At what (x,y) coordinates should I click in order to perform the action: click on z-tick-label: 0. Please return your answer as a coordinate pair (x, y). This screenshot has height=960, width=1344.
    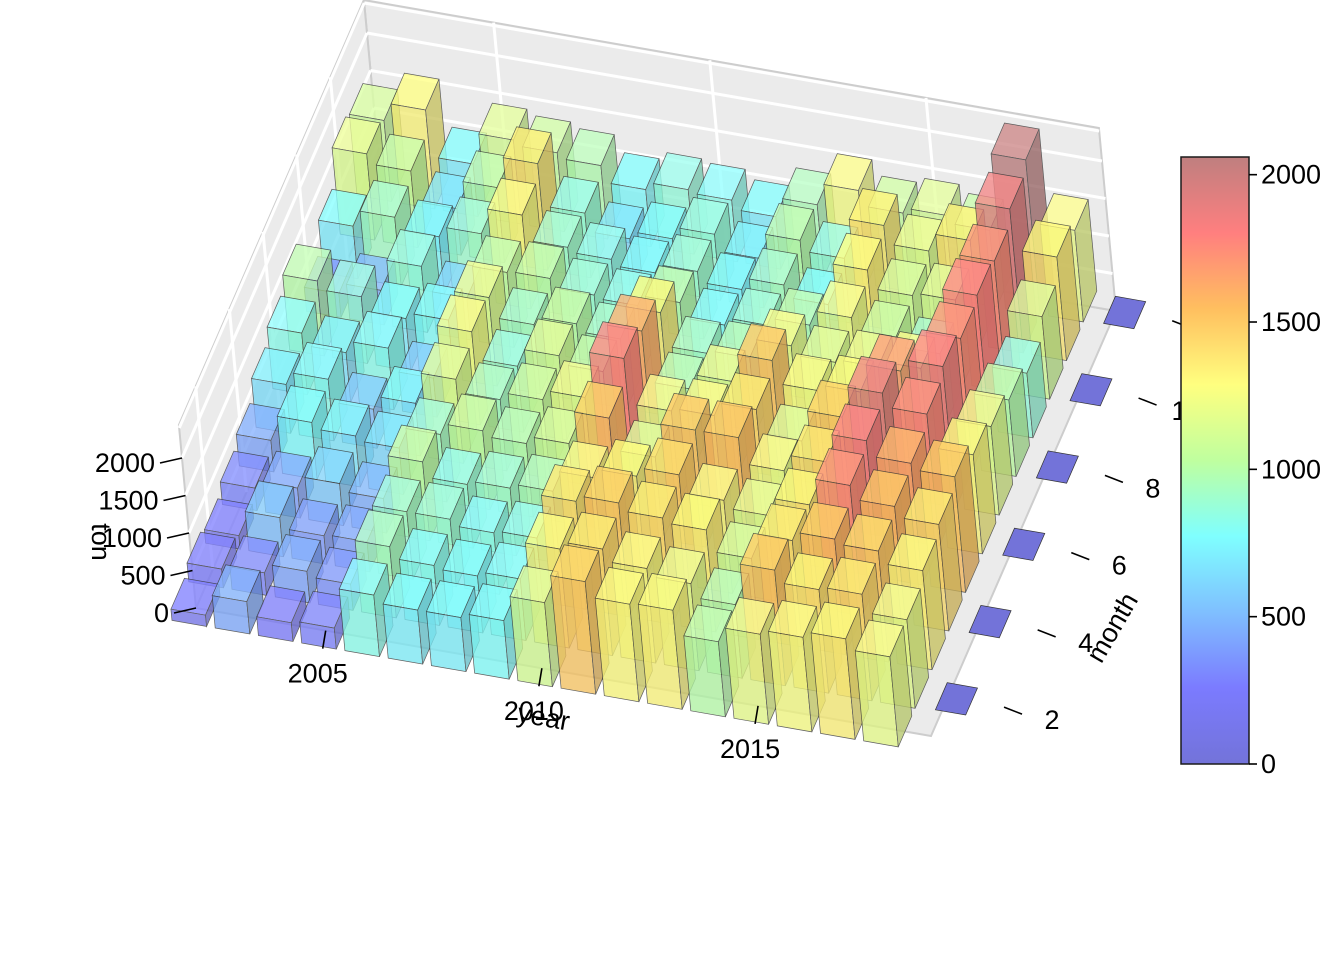
    Looking at the image, I should click on (161, 613).